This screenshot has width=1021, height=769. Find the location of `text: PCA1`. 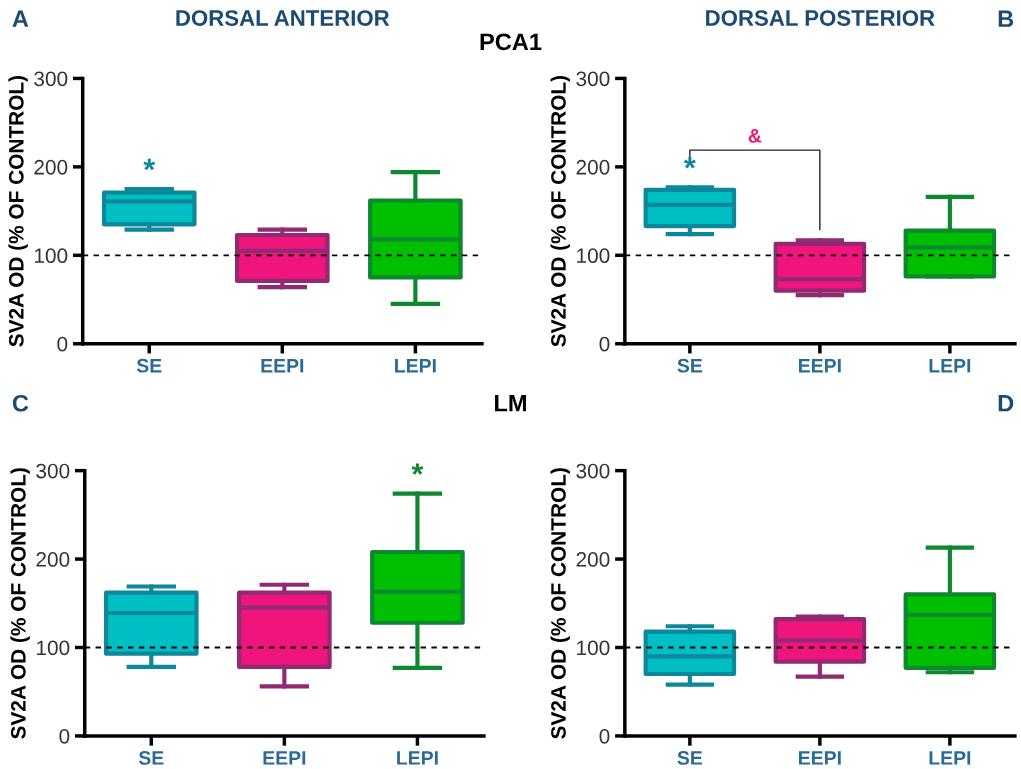

text: PCA1 is located at coordinates (511, 42).